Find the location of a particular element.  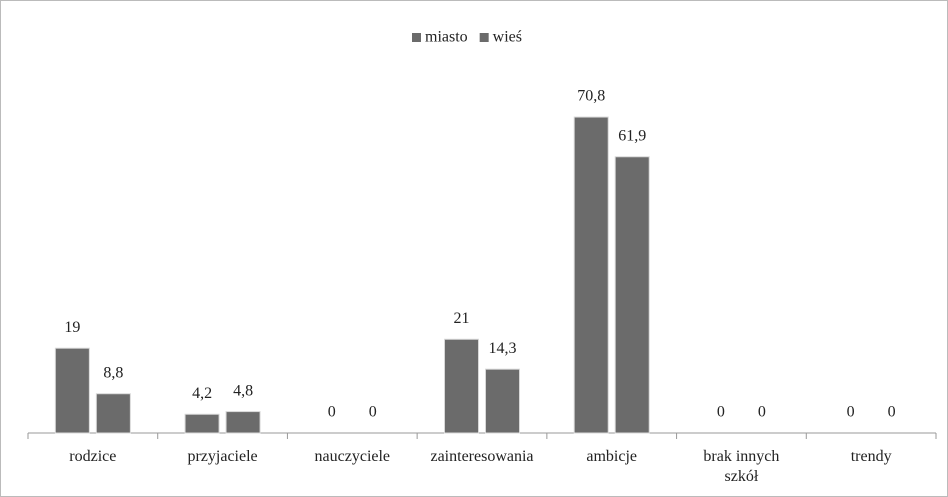

x-tick-label-box: trendy is located at coordinates (871, 456).